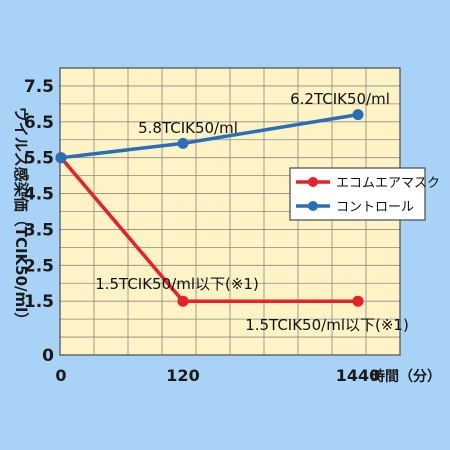 This screenshot has width=450, height=450. I want to click on y-tick-label: 0, so click(48, 356).